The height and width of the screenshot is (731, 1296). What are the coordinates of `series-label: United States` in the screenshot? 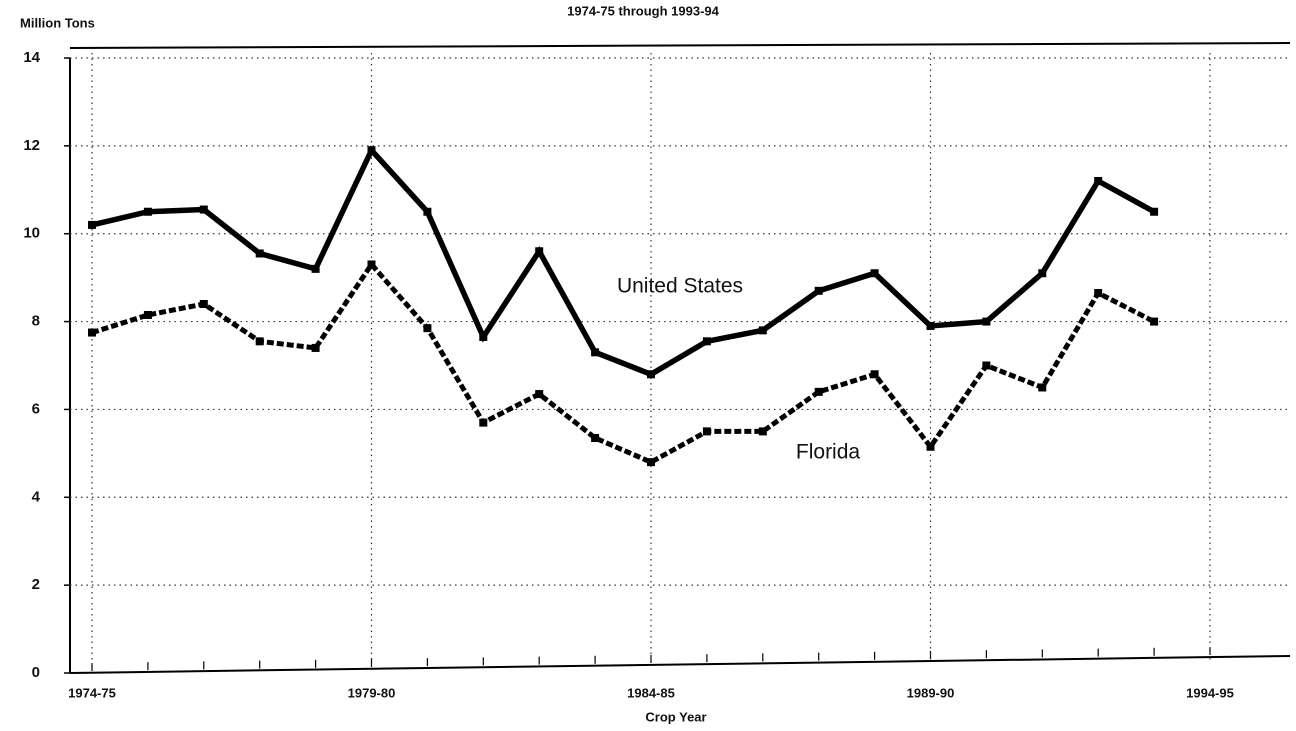 It's located at (680, 286).